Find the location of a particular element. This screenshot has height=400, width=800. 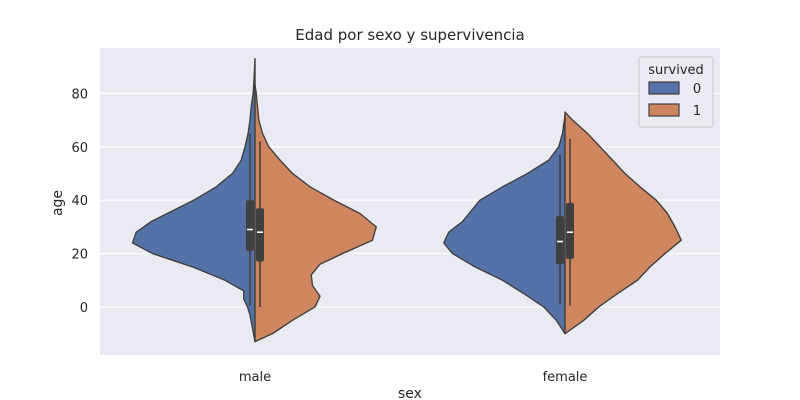

x-tick-labels: male female is located at coordinates (413, 377).